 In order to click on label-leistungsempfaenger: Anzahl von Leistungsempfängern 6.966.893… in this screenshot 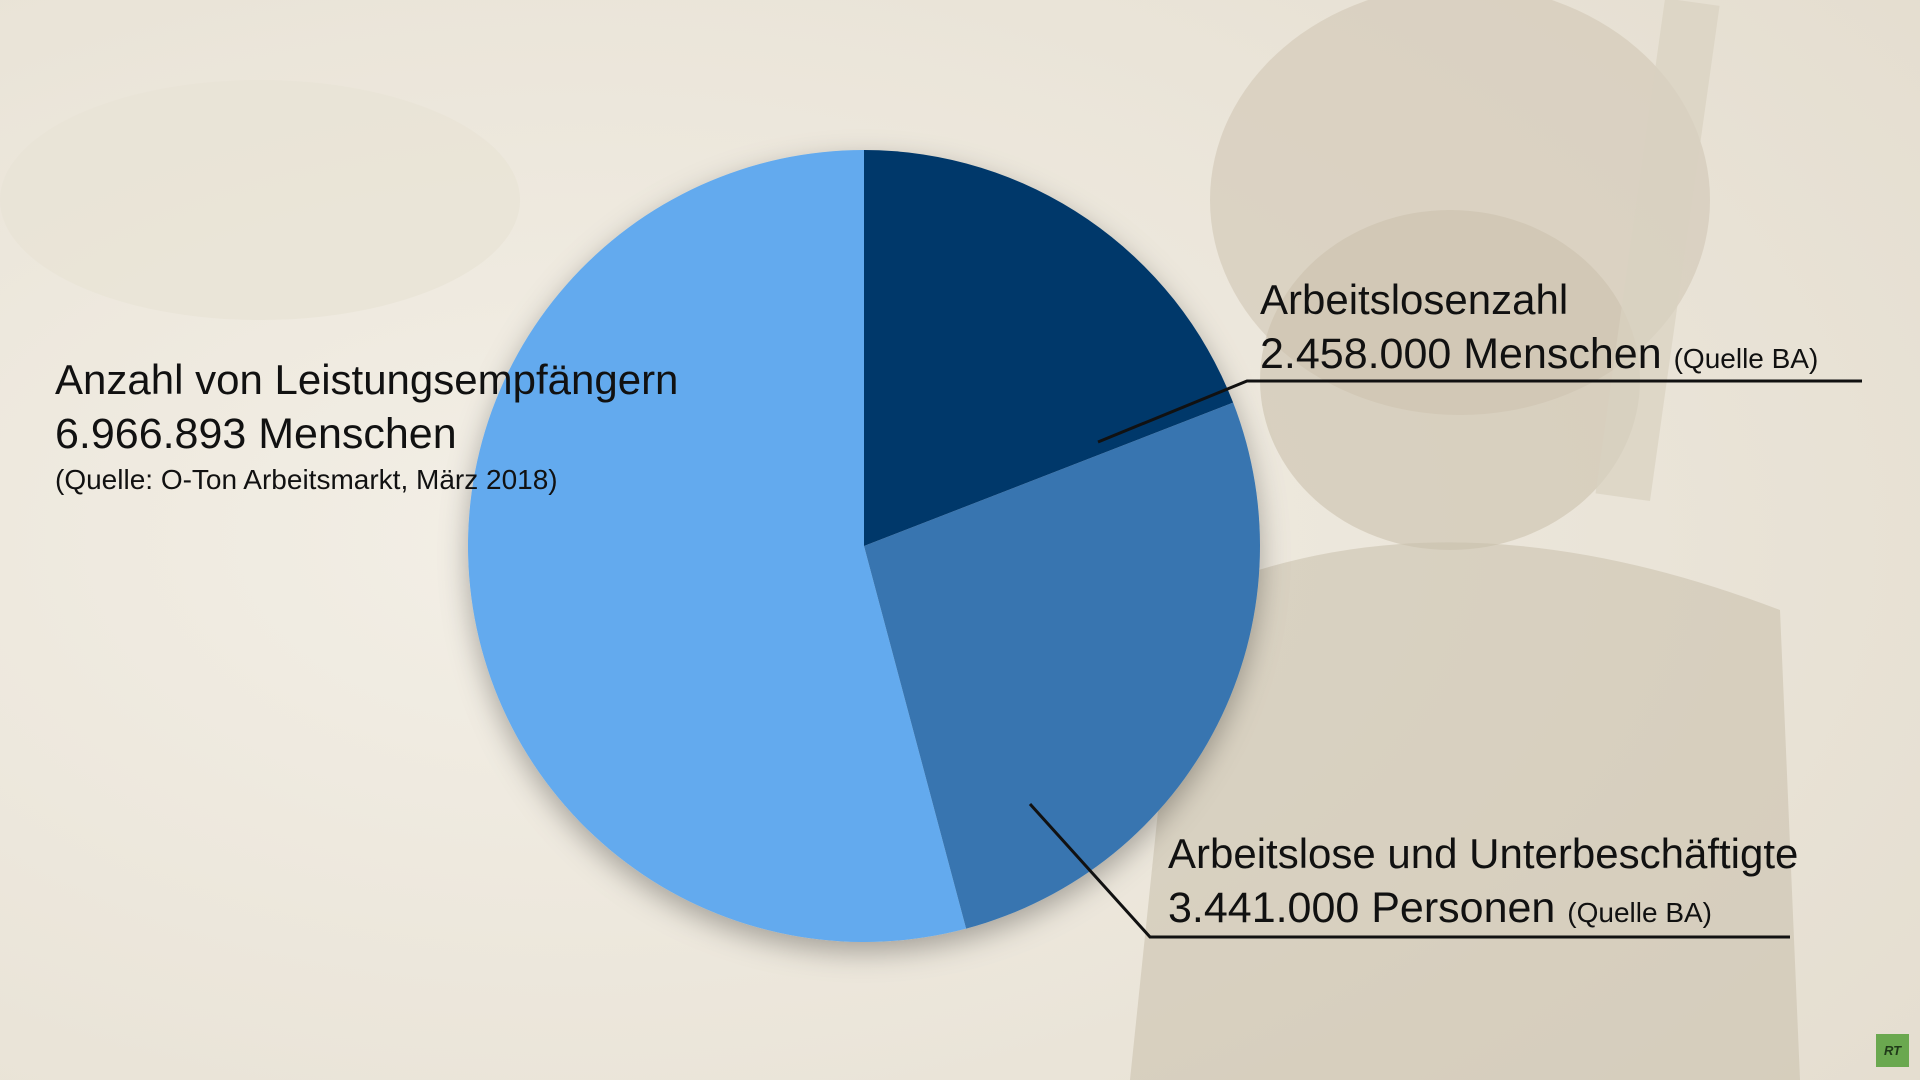, I will do `click(366, 425)`.